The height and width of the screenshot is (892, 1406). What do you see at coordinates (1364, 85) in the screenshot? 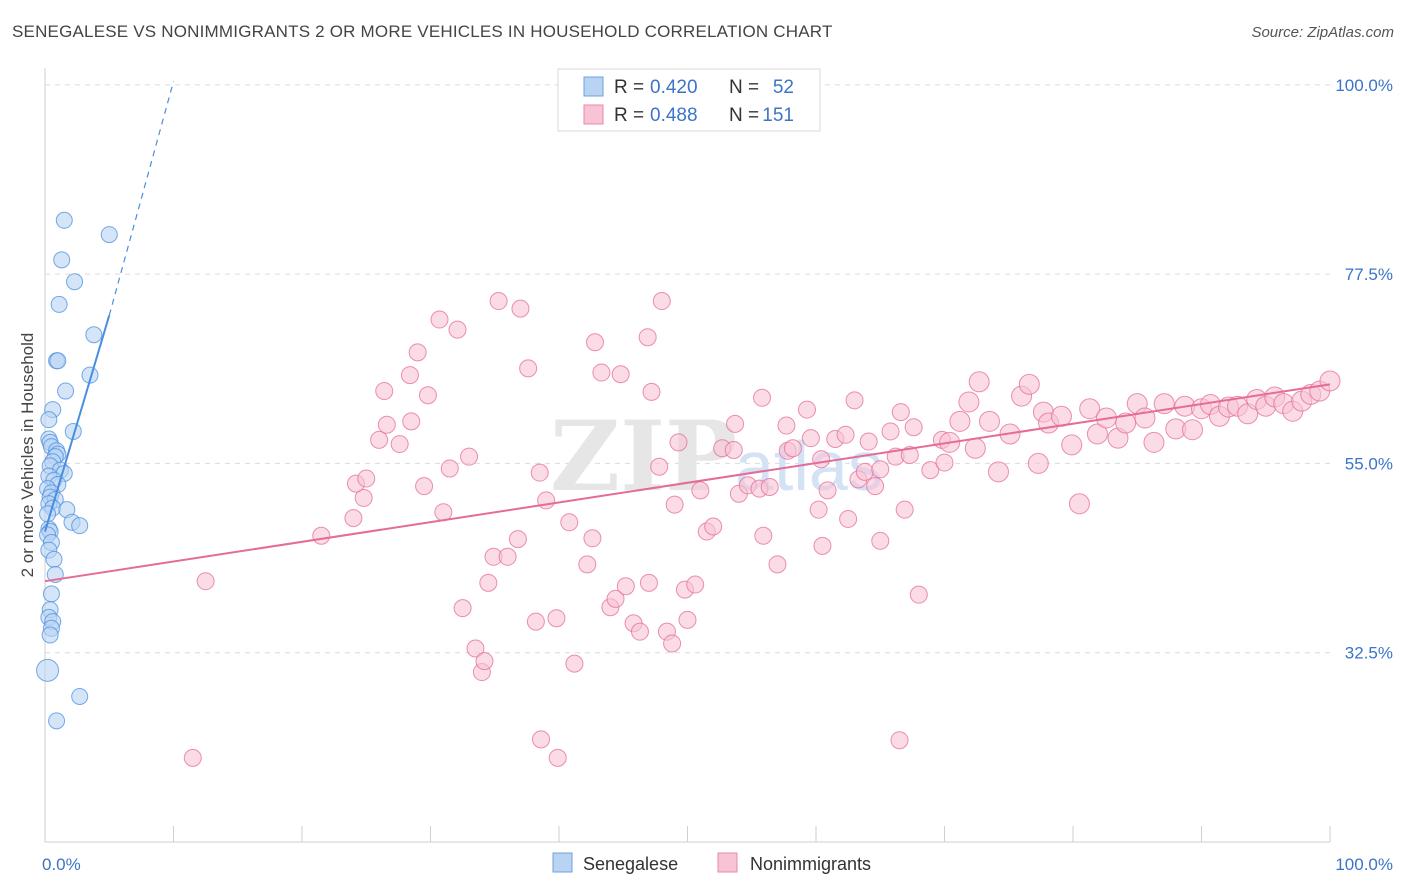
I see `y-tick-label: 100.0%` at bounding box center [1364, 85].